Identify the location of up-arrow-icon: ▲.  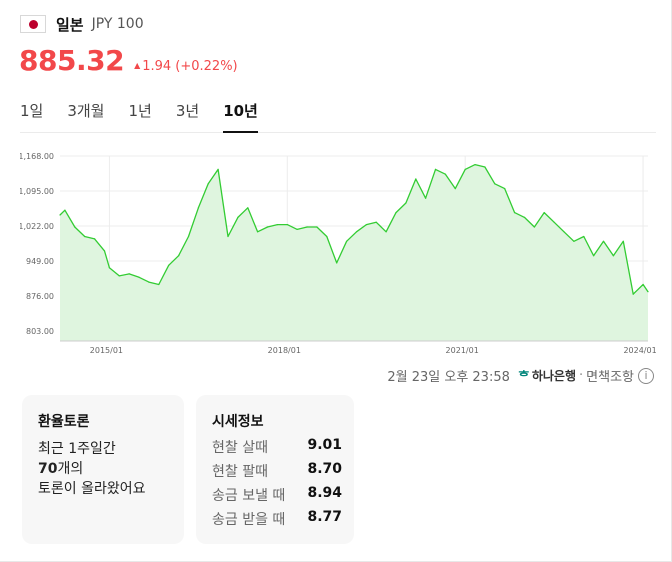
(137, 65).